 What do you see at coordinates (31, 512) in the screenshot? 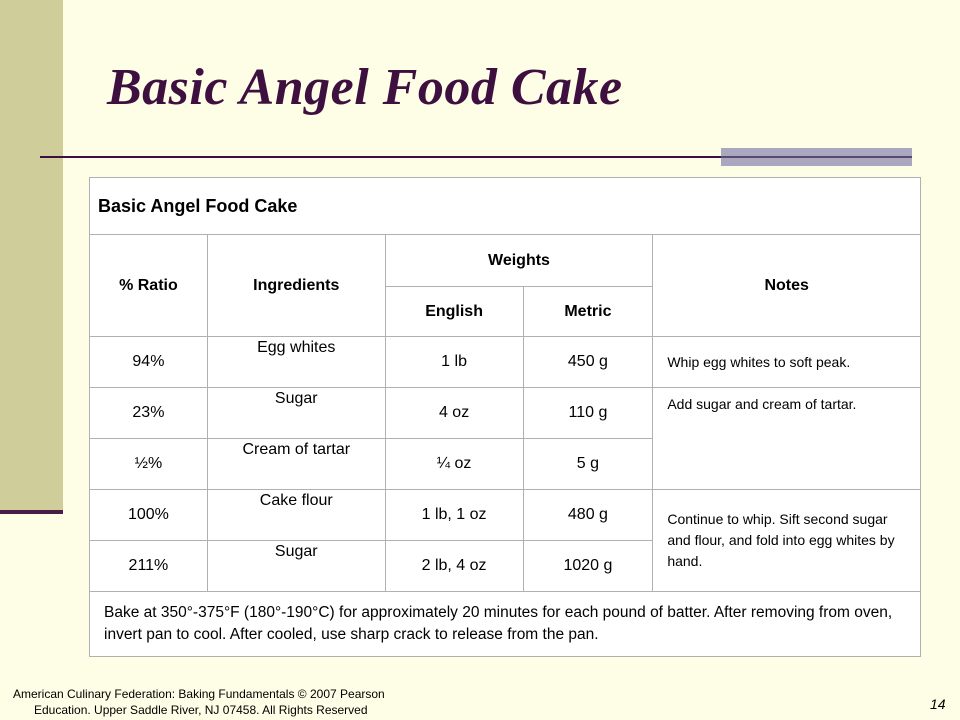
I see `left-accent-bar-rule` at bounding box center [31, 512].